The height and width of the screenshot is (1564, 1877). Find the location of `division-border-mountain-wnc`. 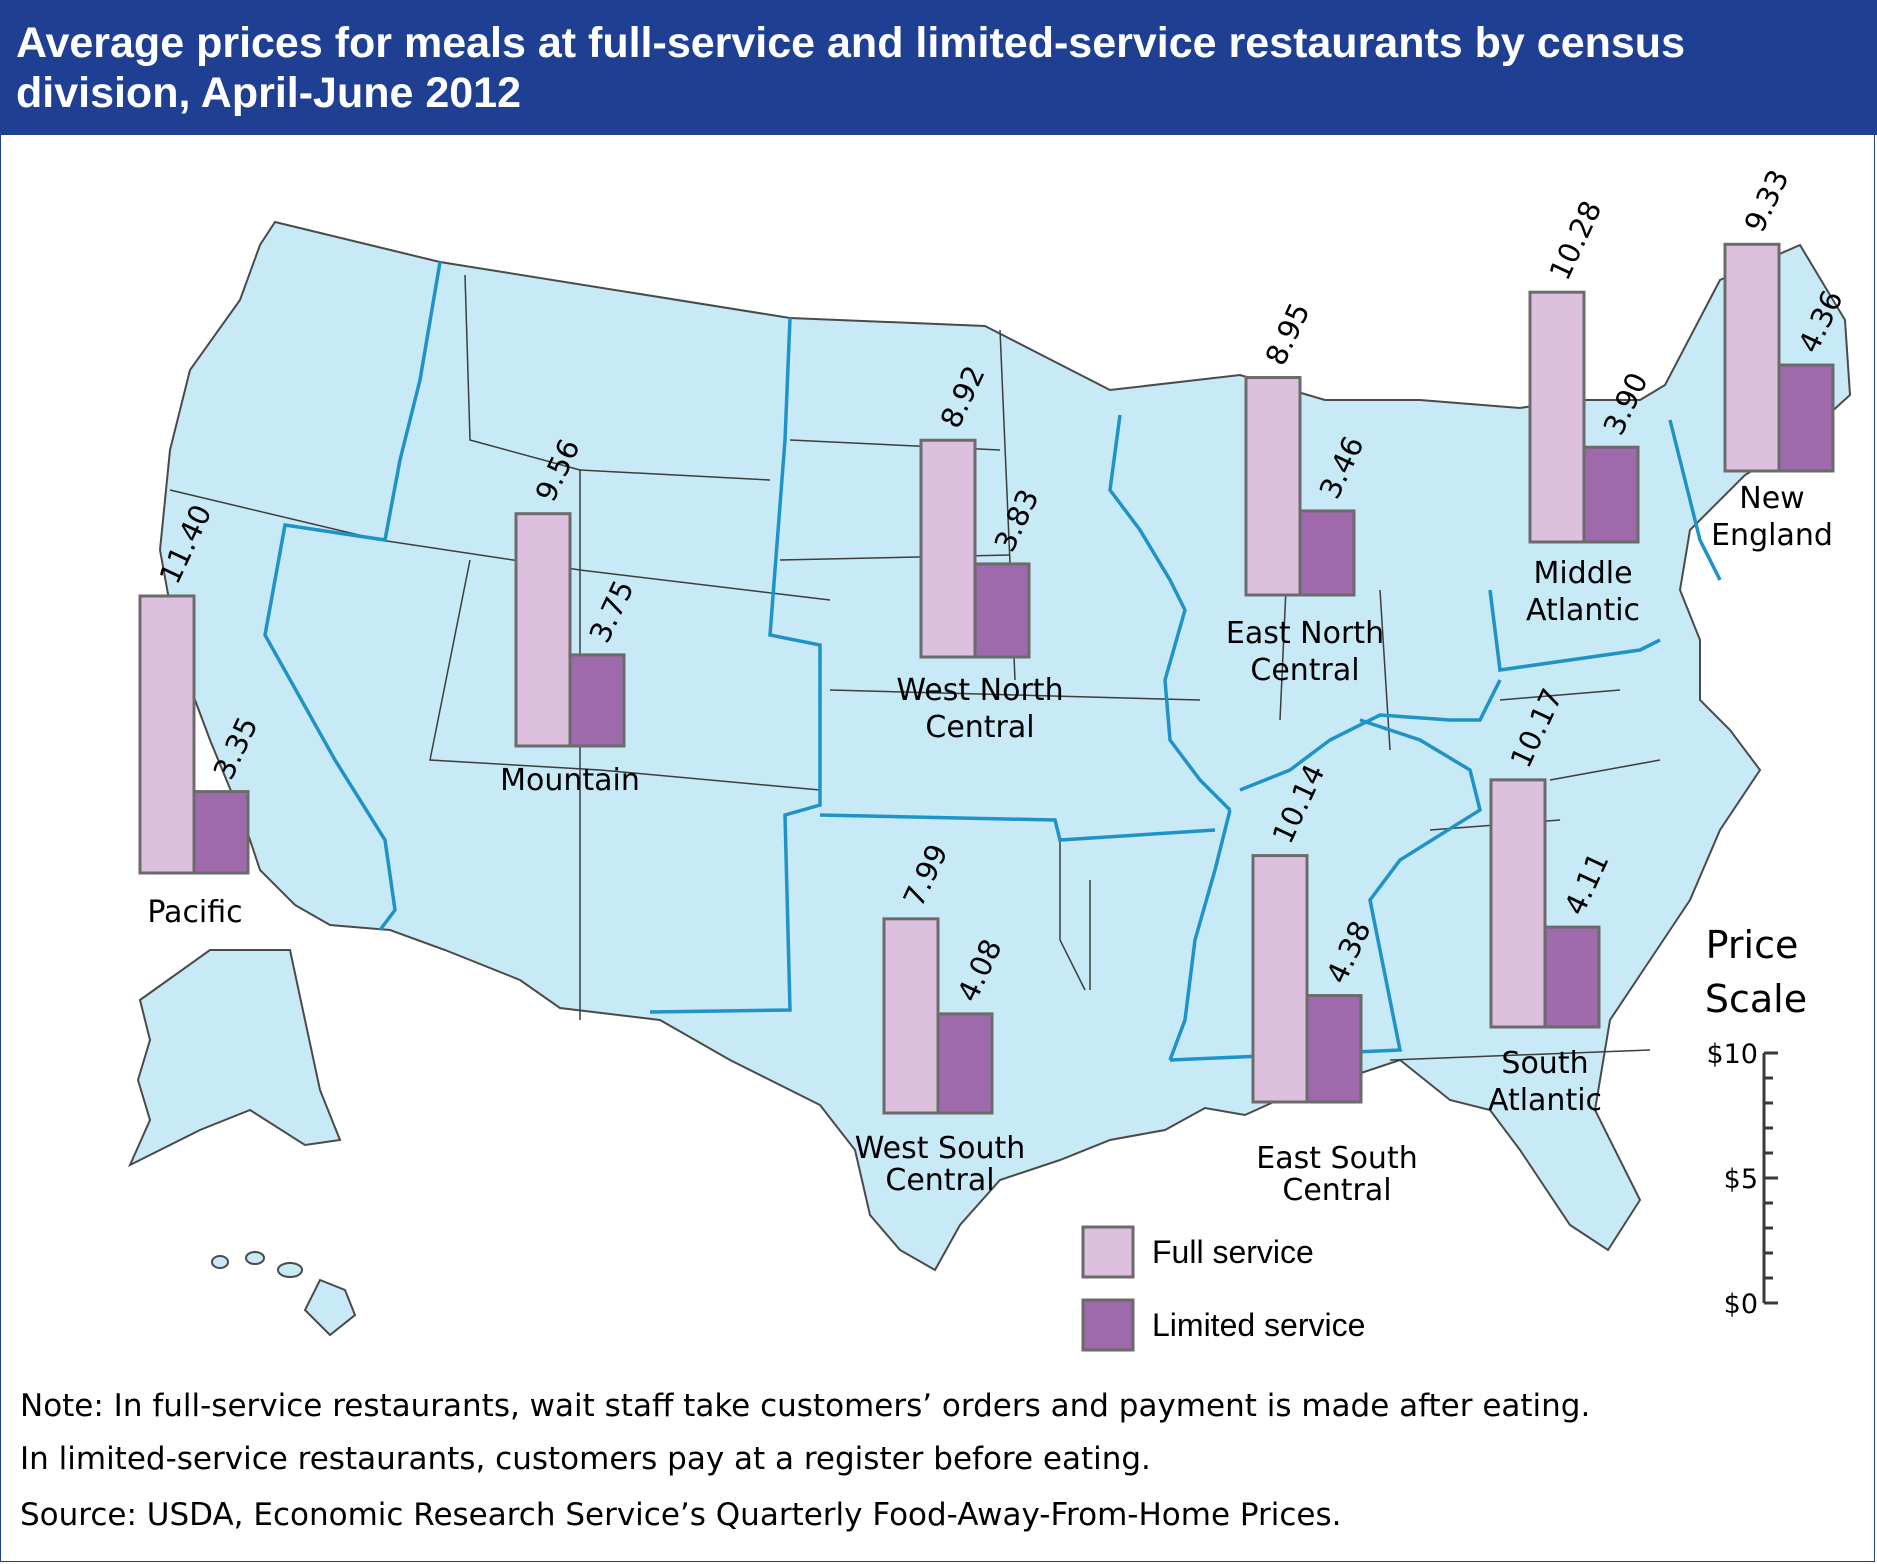

division-border-mountain-wnc is located at coordinates (735, 665).